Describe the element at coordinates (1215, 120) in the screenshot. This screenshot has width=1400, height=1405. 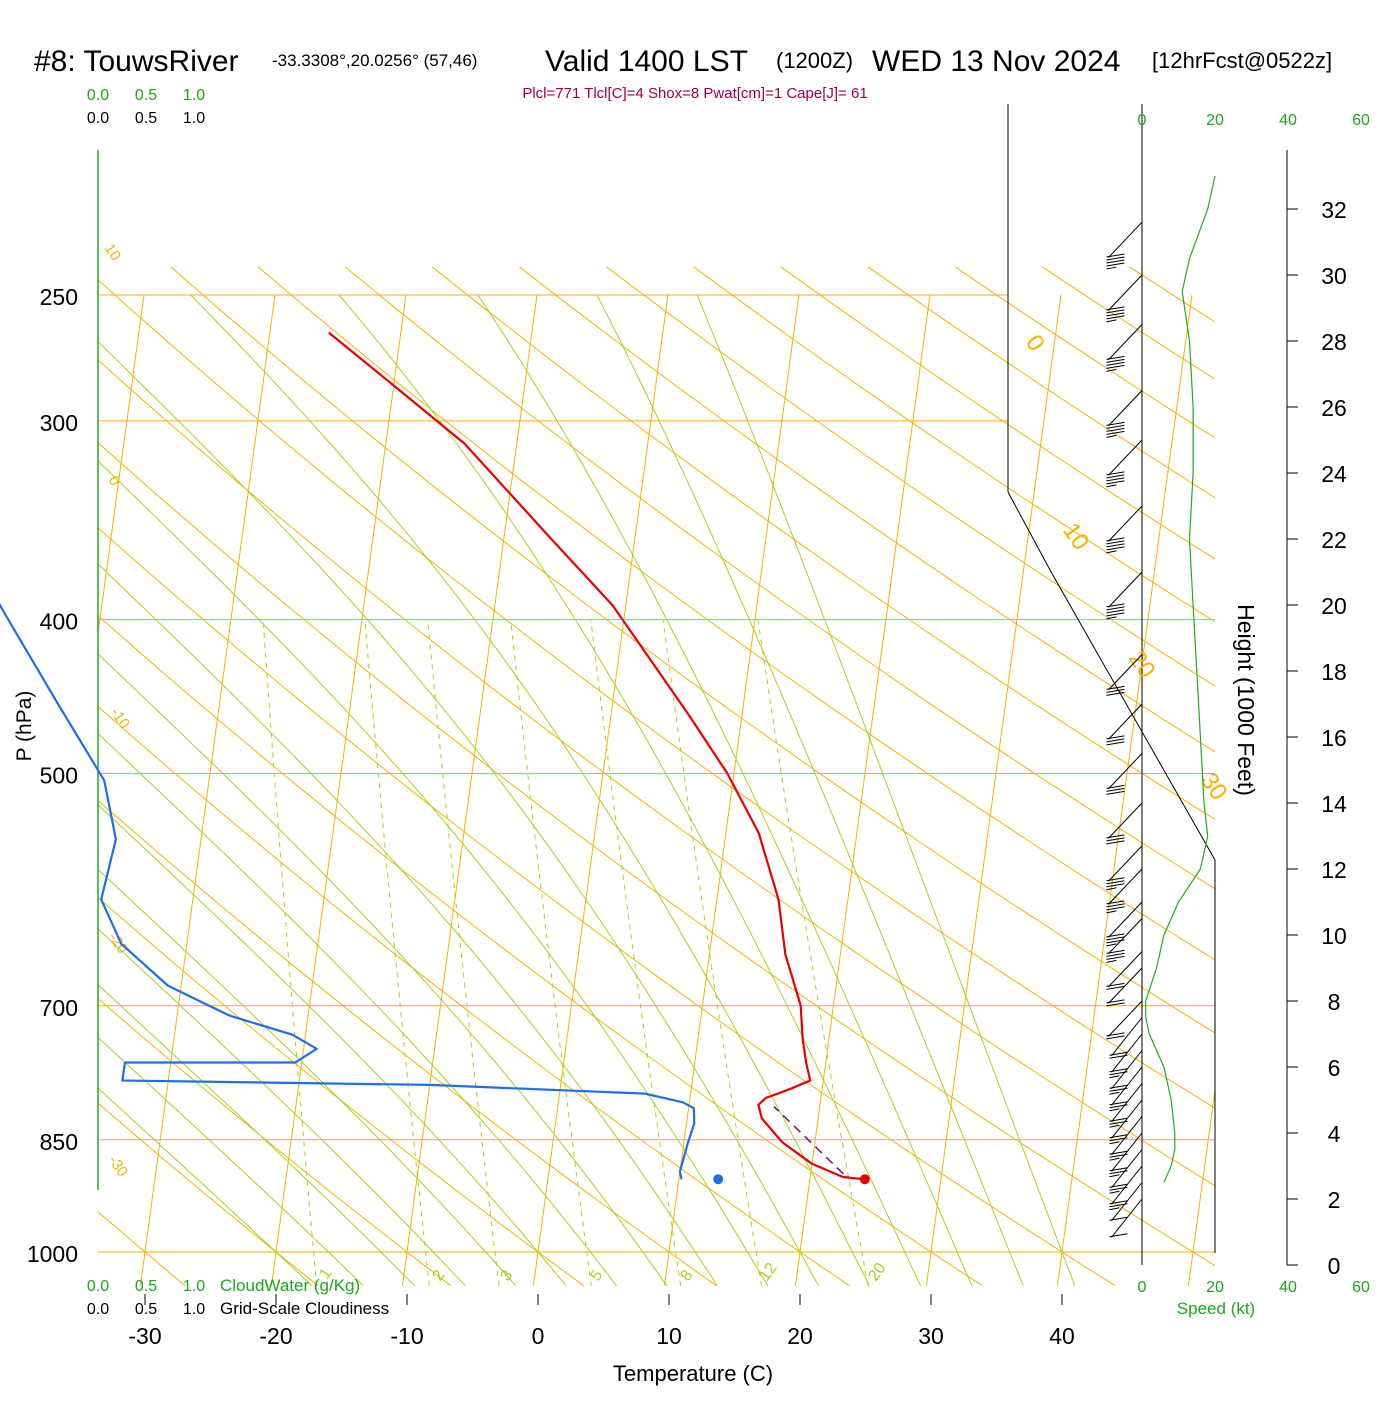
I see `wind-speed-top-tick: 20` at that location.